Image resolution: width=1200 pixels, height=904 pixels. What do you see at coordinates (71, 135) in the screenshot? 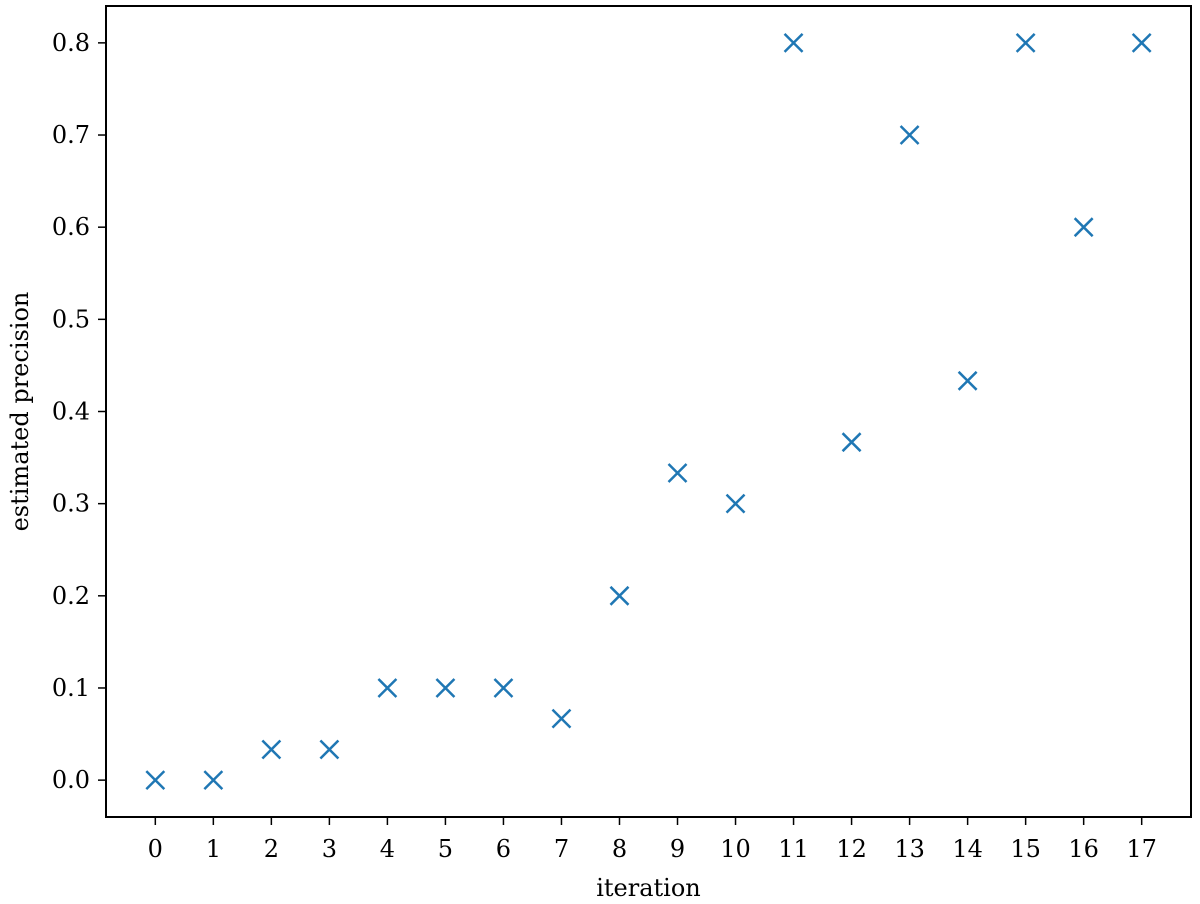
I see `y-tick-label: 0.7` at bounding box center [71, 135].